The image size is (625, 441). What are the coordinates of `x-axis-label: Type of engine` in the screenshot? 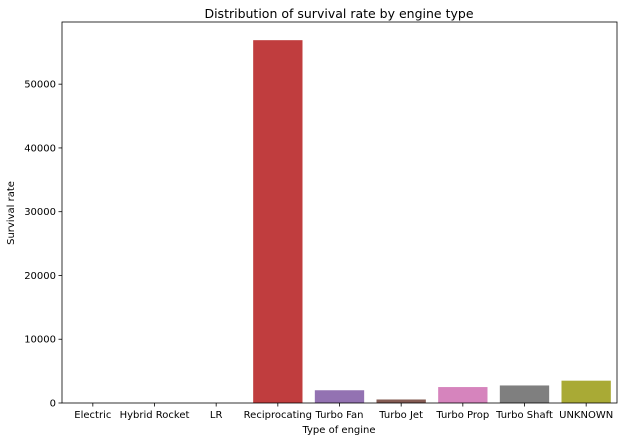 It's located at (338, 430).